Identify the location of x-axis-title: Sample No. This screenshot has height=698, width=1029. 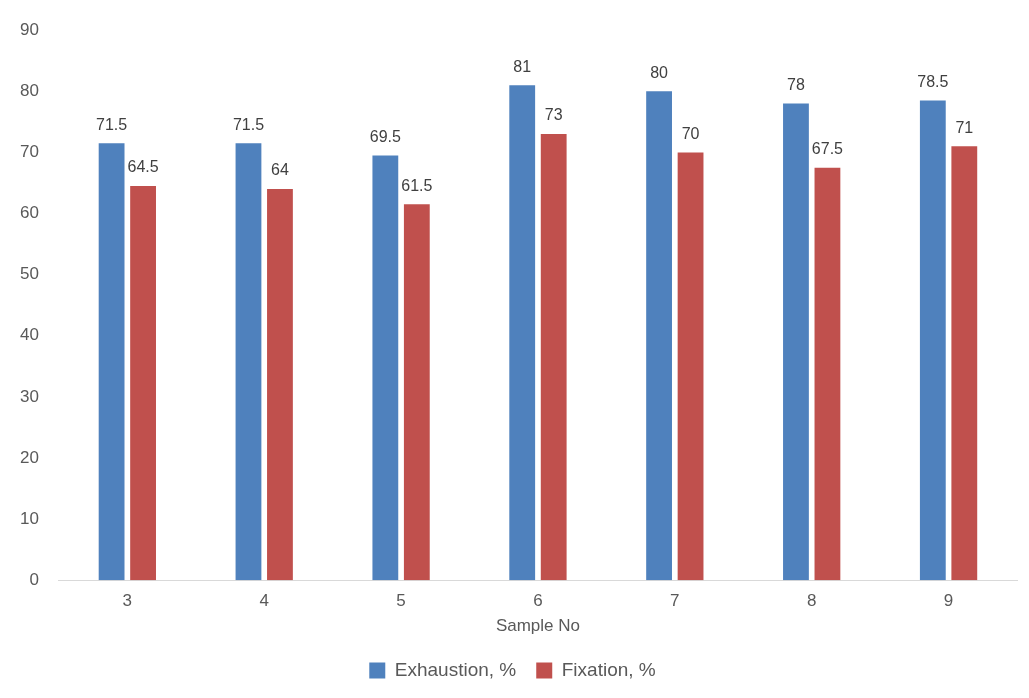
(538, 626).